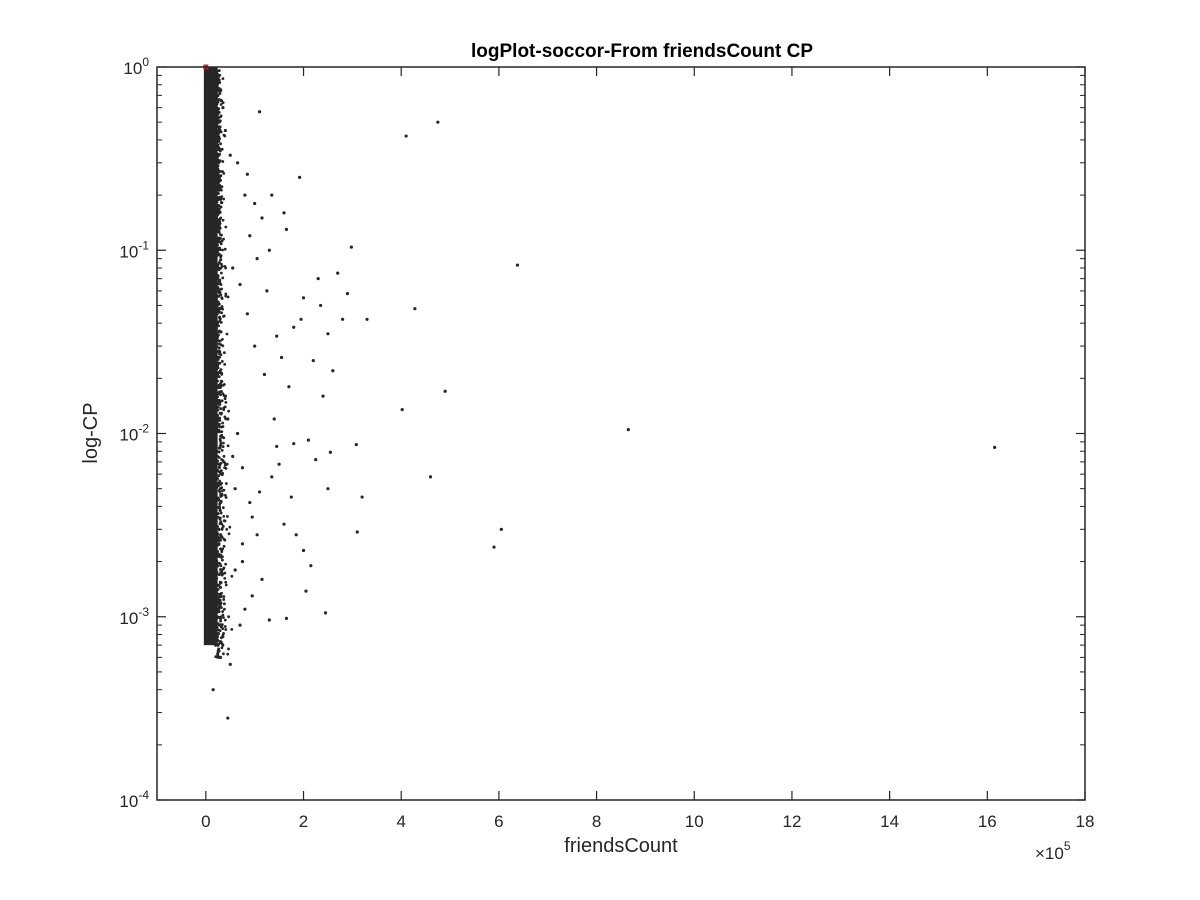  Describe the element at coordinates (134, 799) in the screenshot. I see `y-tick-label: 10⁻⁴` at that location.